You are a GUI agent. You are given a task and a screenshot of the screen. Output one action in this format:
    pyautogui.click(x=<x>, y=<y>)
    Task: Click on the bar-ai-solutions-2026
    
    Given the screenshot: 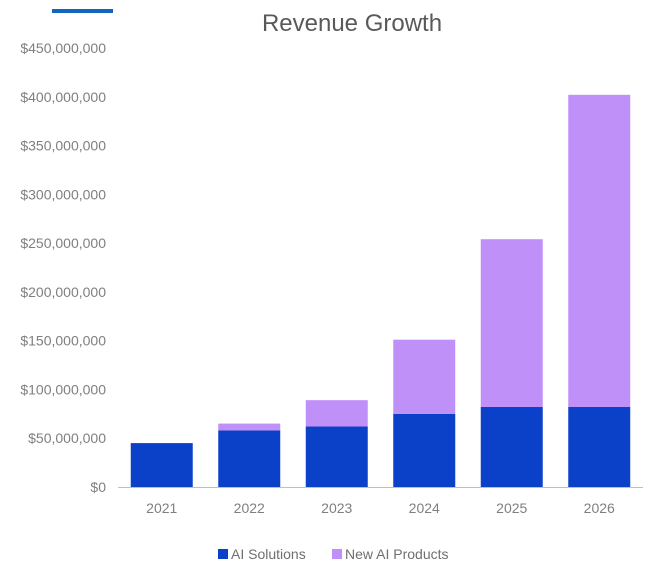 What is the action you would take?
    pyautogui.click(x=599, y=447)
    